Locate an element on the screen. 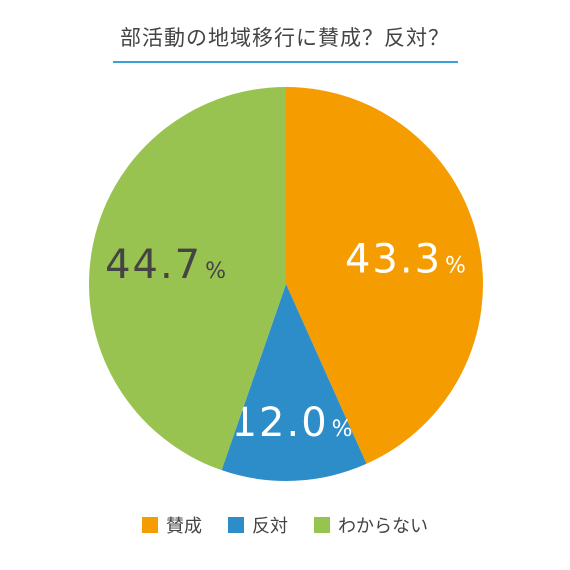 The width and height of the screenshot is (570, 570). legend-swatch-agree is located at coordinates (150, 525).